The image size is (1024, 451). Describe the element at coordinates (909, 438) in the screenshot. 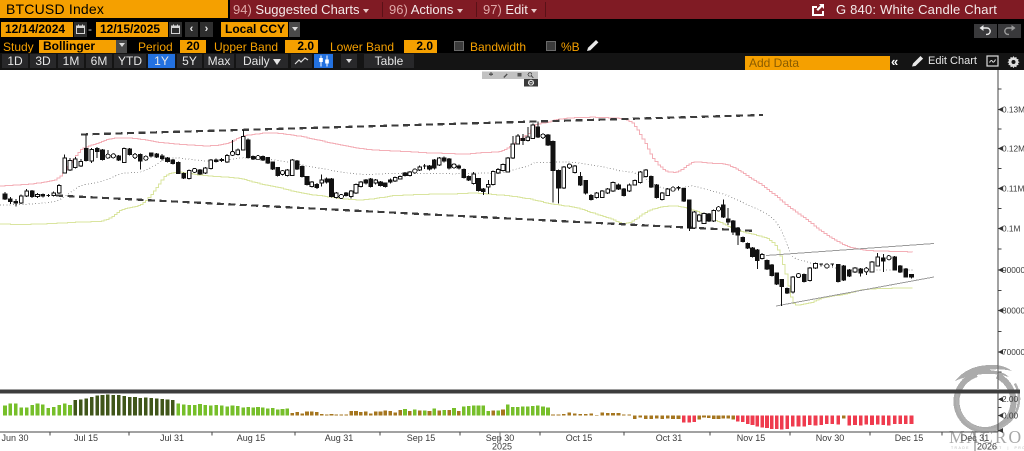

I see `svg-text: Dec 15` at that location.